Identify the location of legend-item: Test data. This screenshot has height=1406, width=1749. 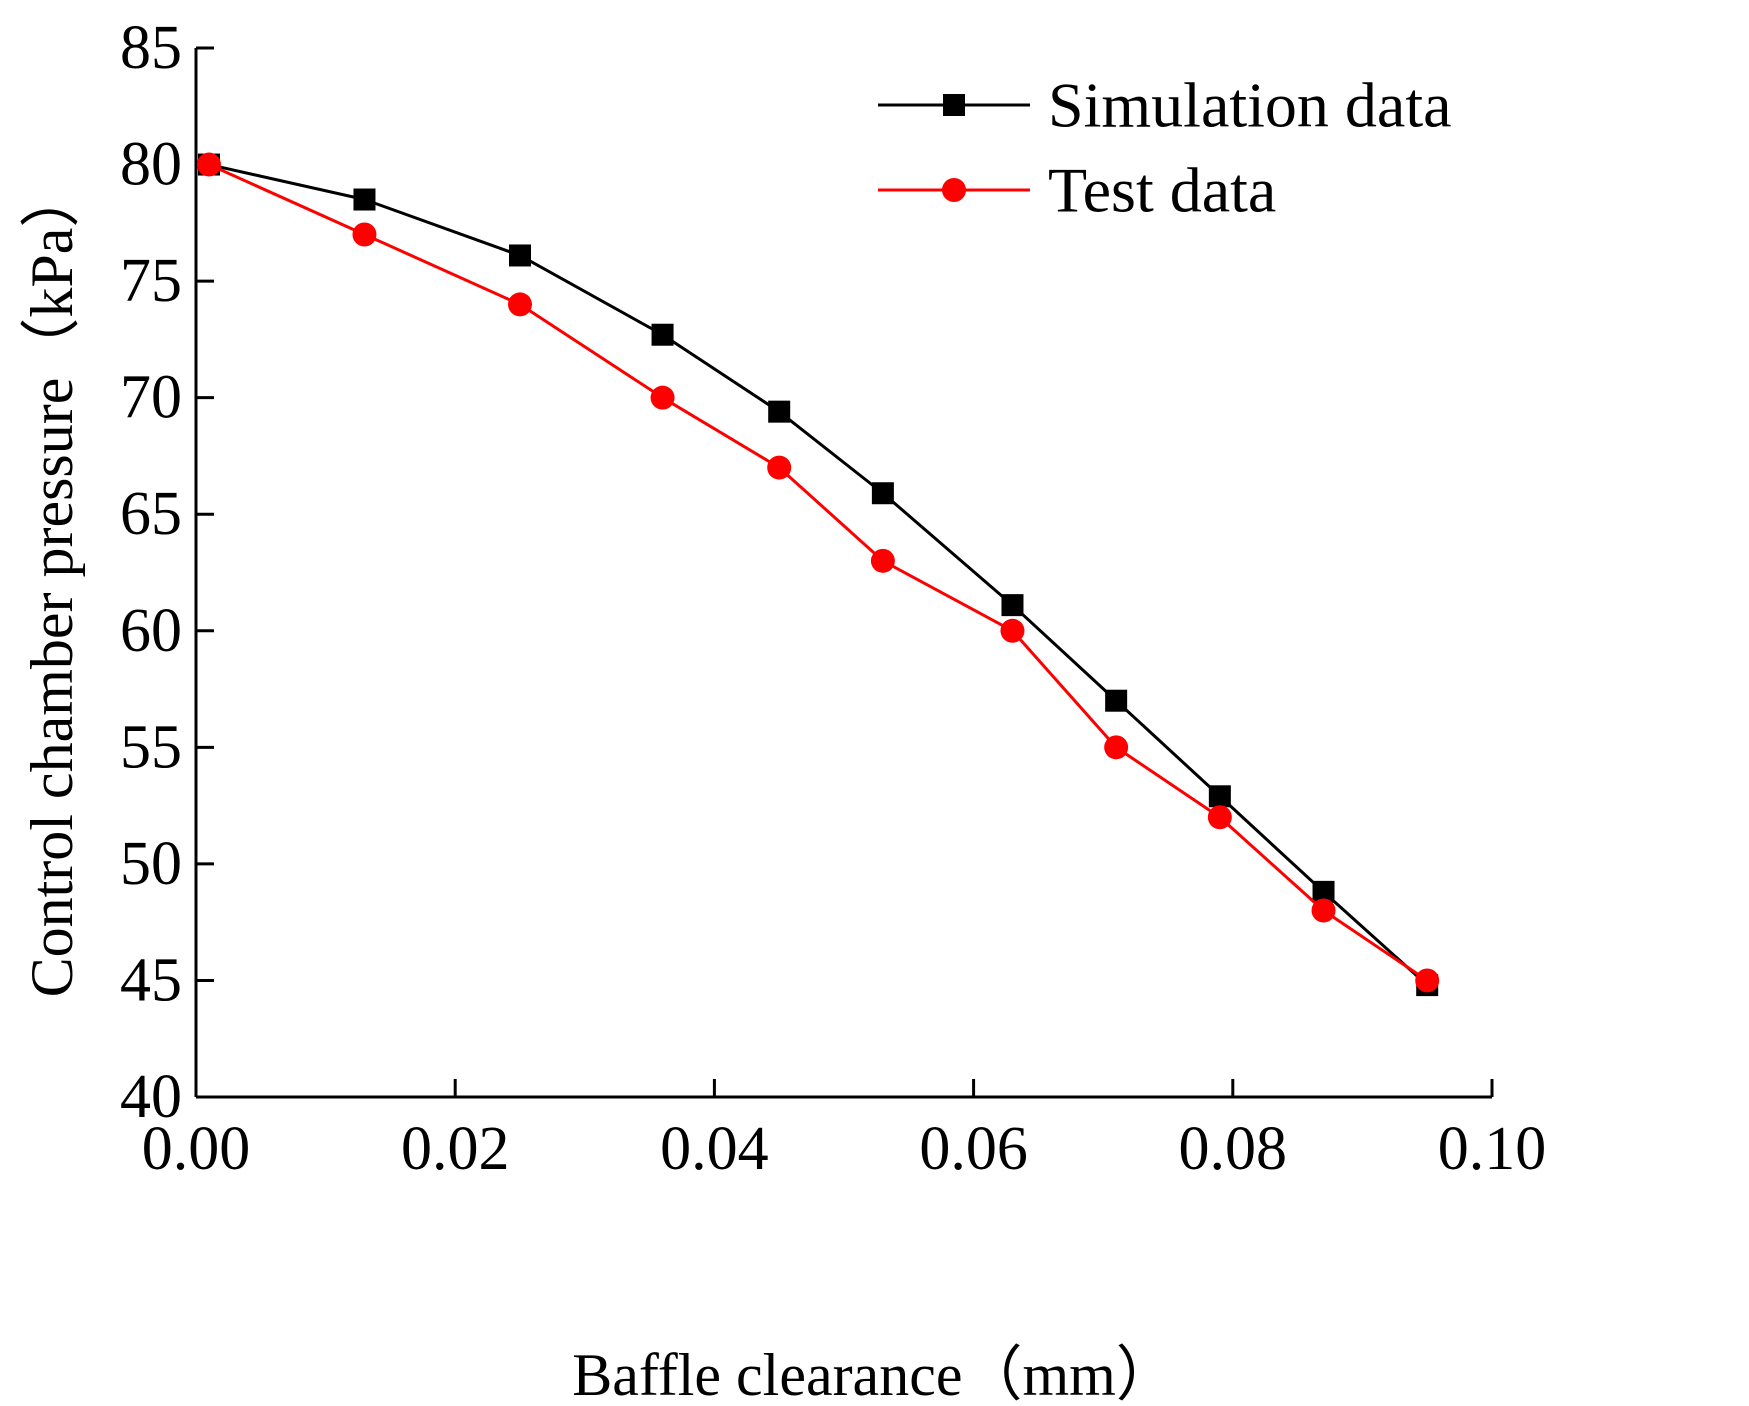
(1077, 190).